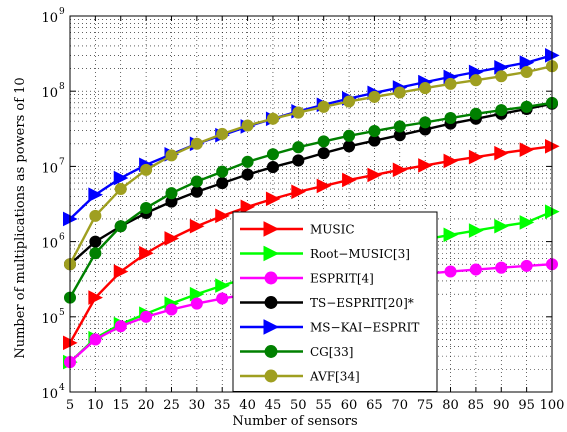 The image size is (567, 432). What do you see at coordinates (300, 377) in the screenshot?
I see `legend-entry: AVF[34]` at bounding box center [300, 377].